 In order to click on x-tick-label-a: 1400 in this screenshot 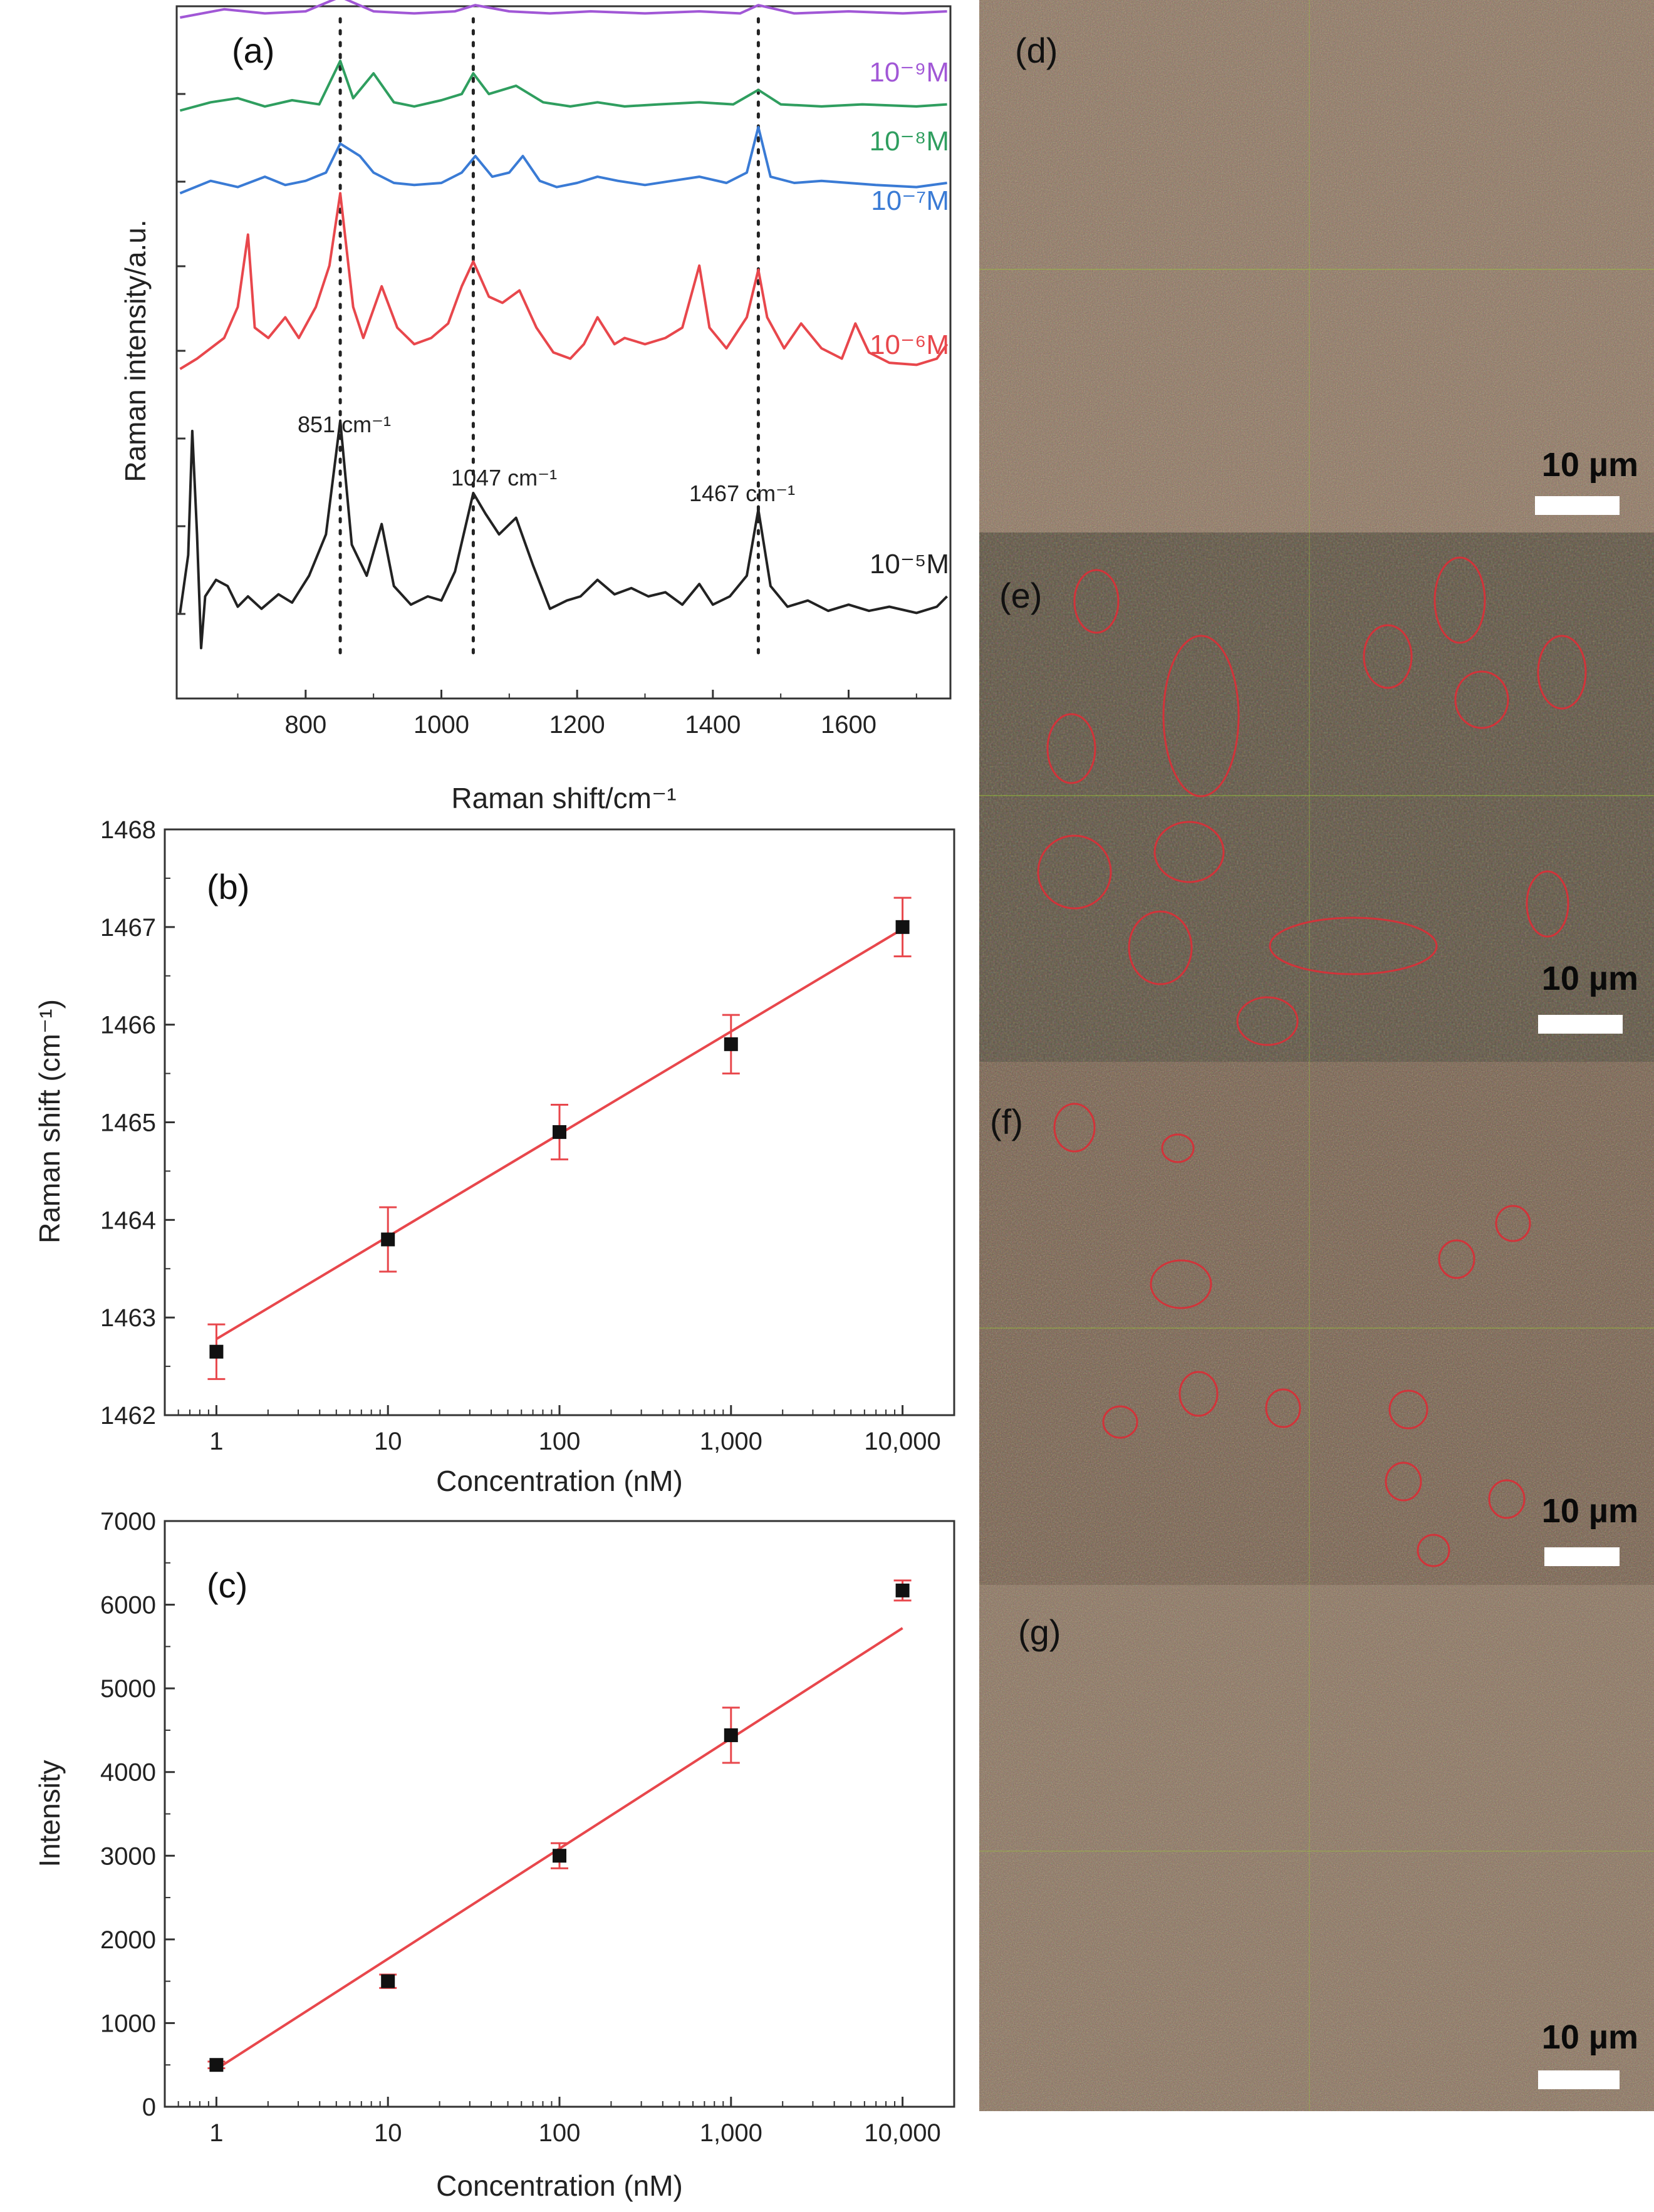, I will do `click(713, 725)`.